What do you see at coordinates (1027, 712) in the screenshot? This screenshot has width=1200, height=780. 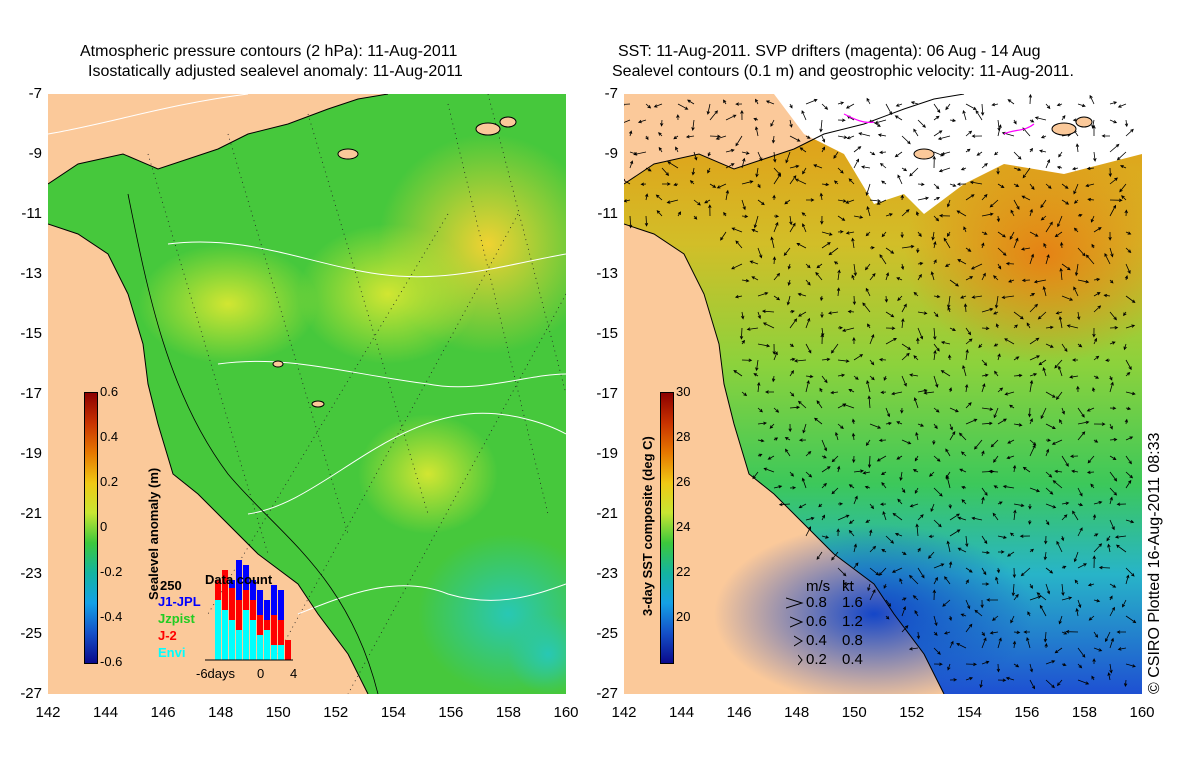 I see `right-xtick-7: 156` at bounding box center [1027, 712].